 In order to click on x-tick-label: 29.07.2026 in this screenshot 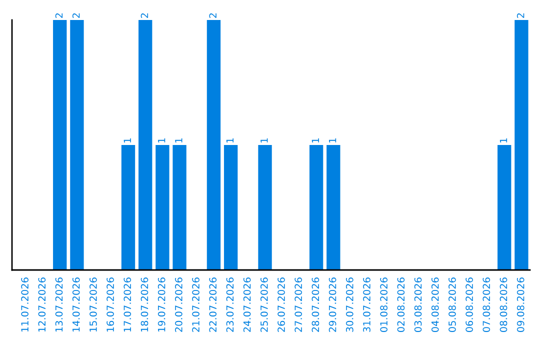, I will do `click(332, 305)`.